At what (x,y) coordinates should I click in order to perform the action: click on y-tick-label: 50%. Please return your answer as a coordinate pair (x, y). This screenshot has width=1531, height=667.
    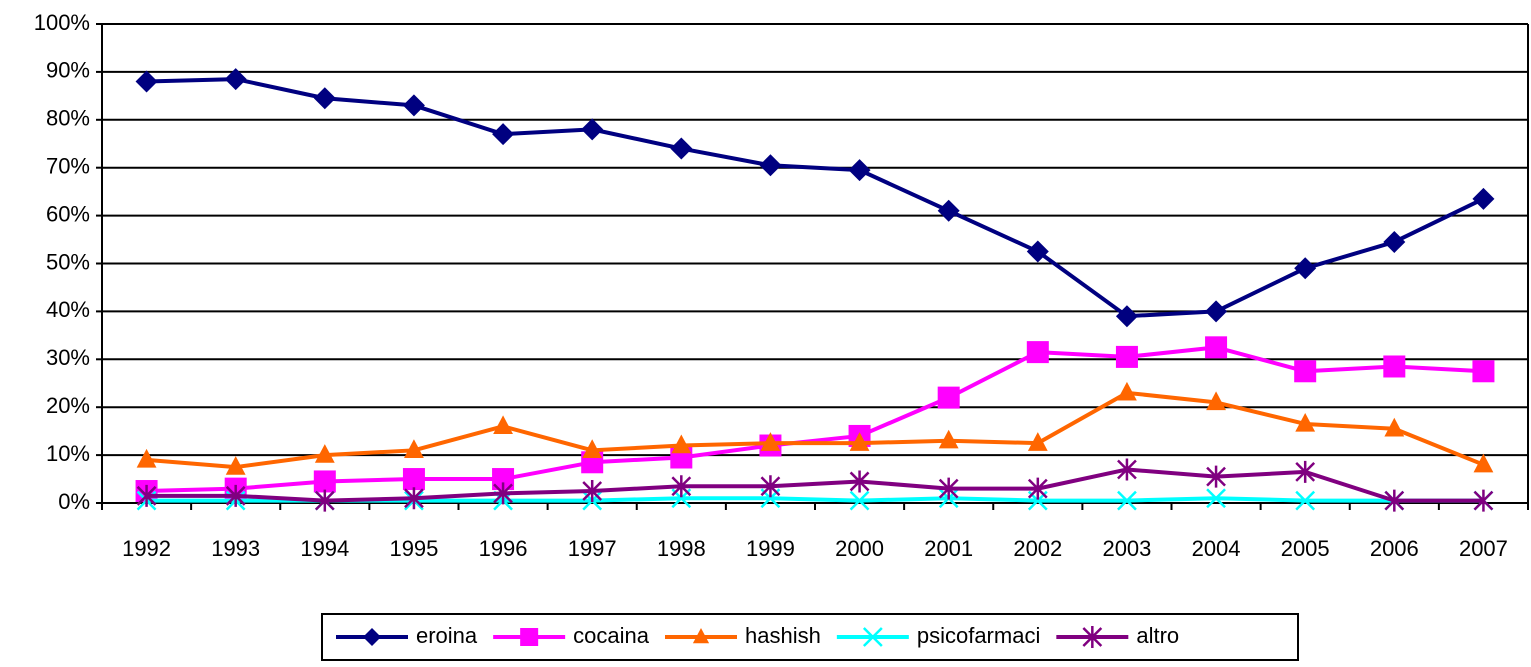
    Looking at the image, I should click on (68, 261).